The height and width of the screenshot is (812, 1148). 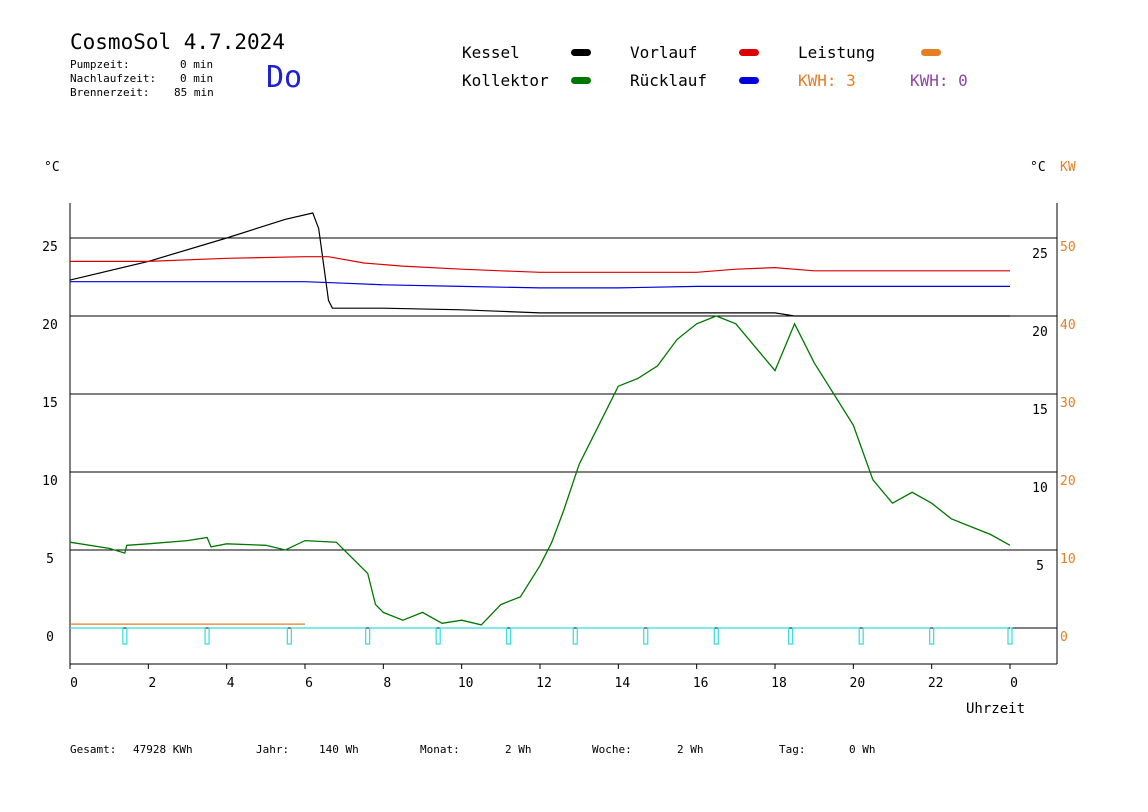 I want to click on footer-tag-value: 0 Wh, so click(x=862, y=749).